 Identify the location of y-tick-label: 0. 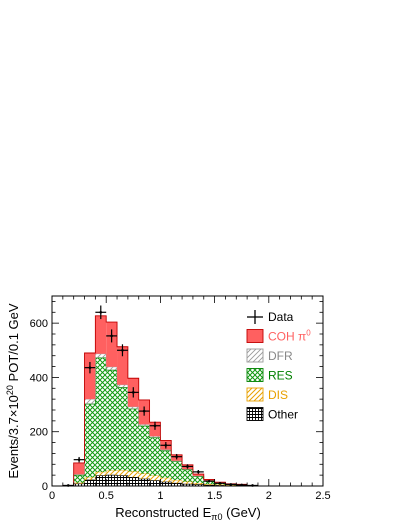
(45, 487).